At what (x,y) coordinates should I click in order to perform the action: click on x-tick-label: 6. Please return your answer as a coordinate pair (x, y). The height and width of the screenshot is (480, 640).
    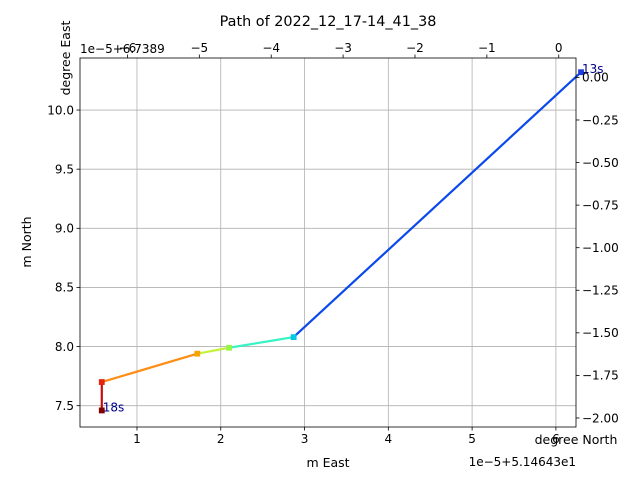
    Looking at the image, I should click on (556, 439).